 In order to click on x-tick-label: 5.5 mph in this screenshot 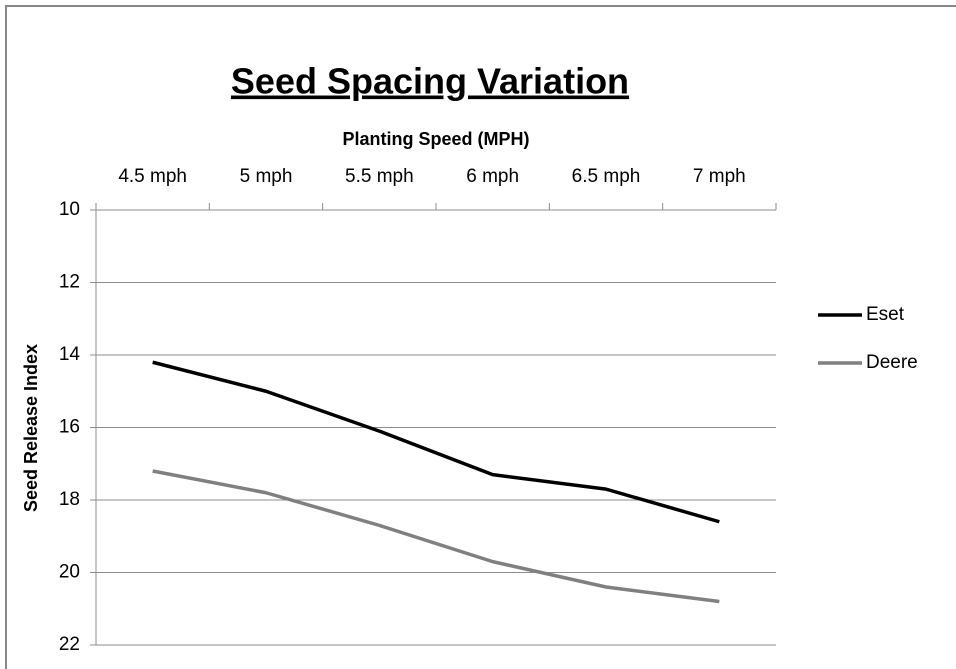, I will do `click(379, 176)`.